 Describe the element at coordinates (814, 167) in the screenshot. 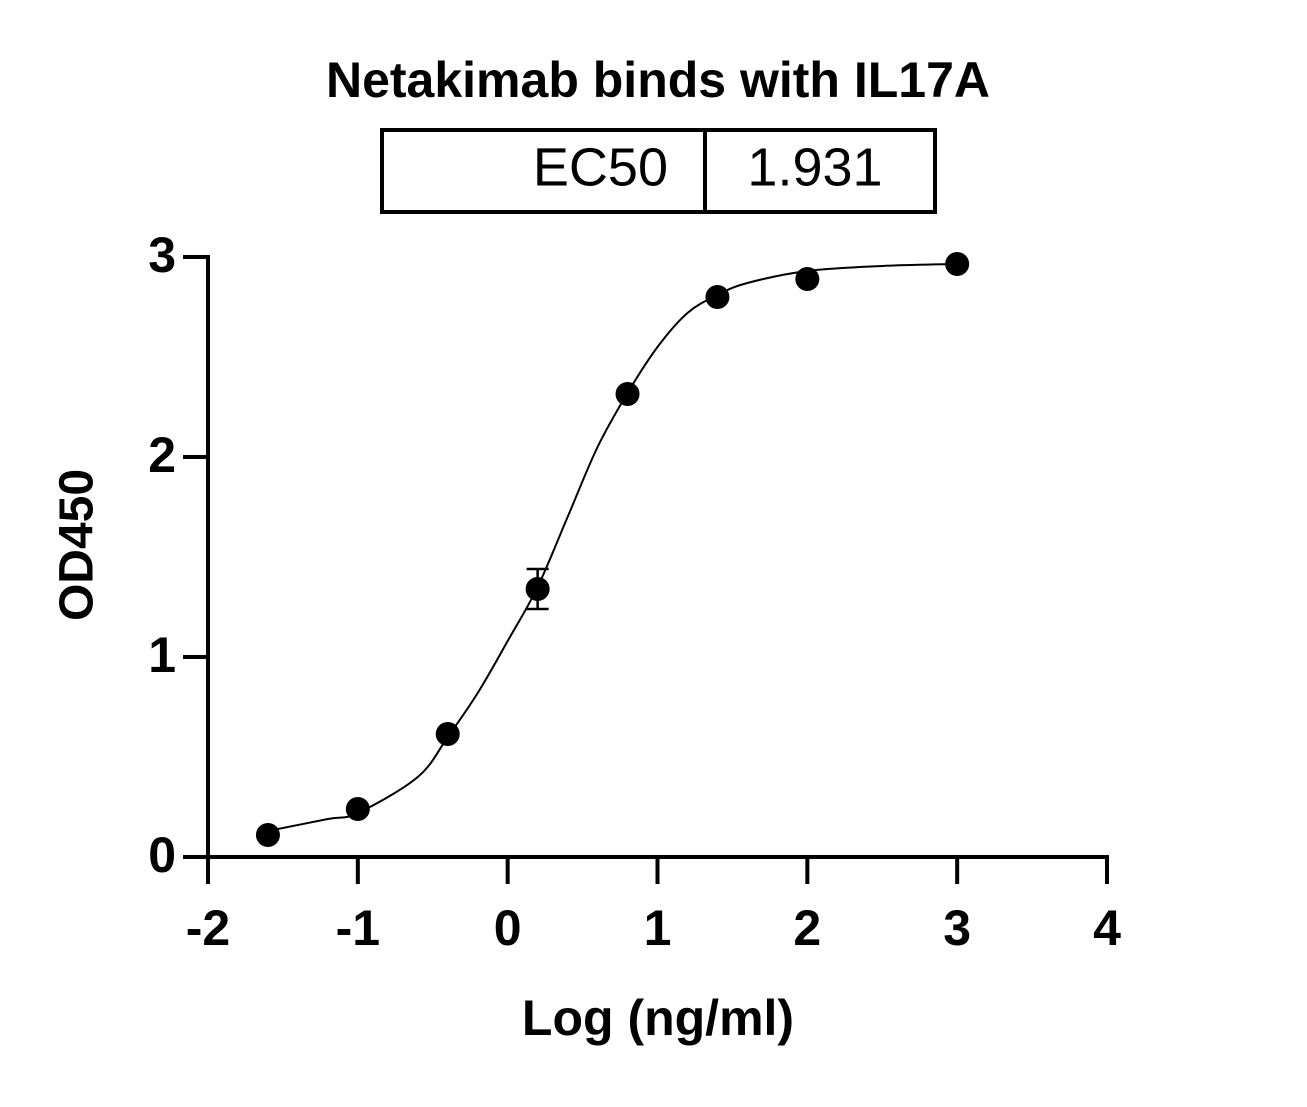

I see `ec50-value: 1.931` at that location.